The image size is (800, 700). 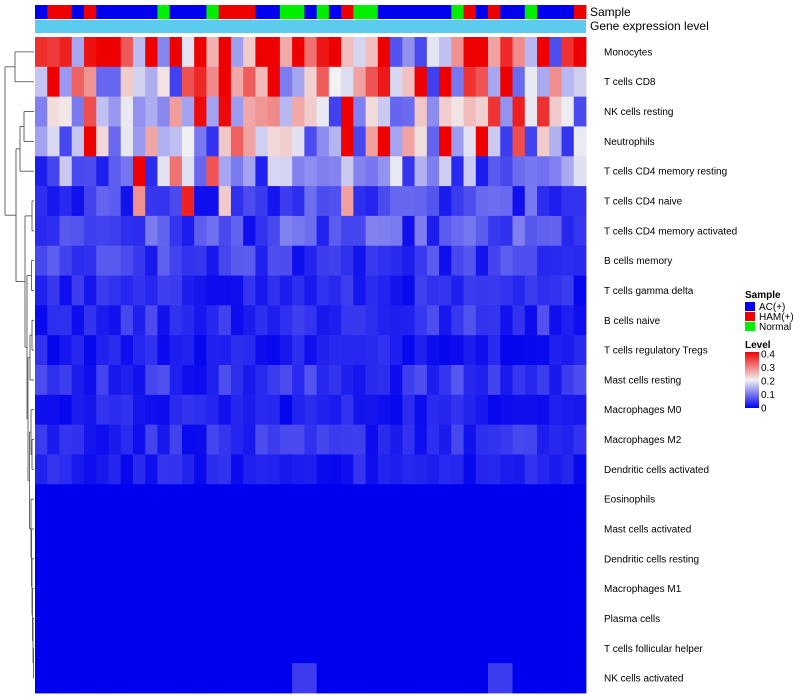 I want to click on row-label: B cells naive, so click(x=632, y=321).